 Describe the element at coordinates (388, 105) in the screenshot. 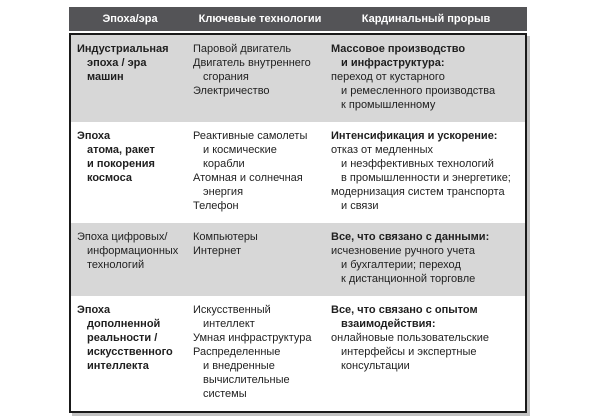

I see `text-line: к промышленному` at that location.